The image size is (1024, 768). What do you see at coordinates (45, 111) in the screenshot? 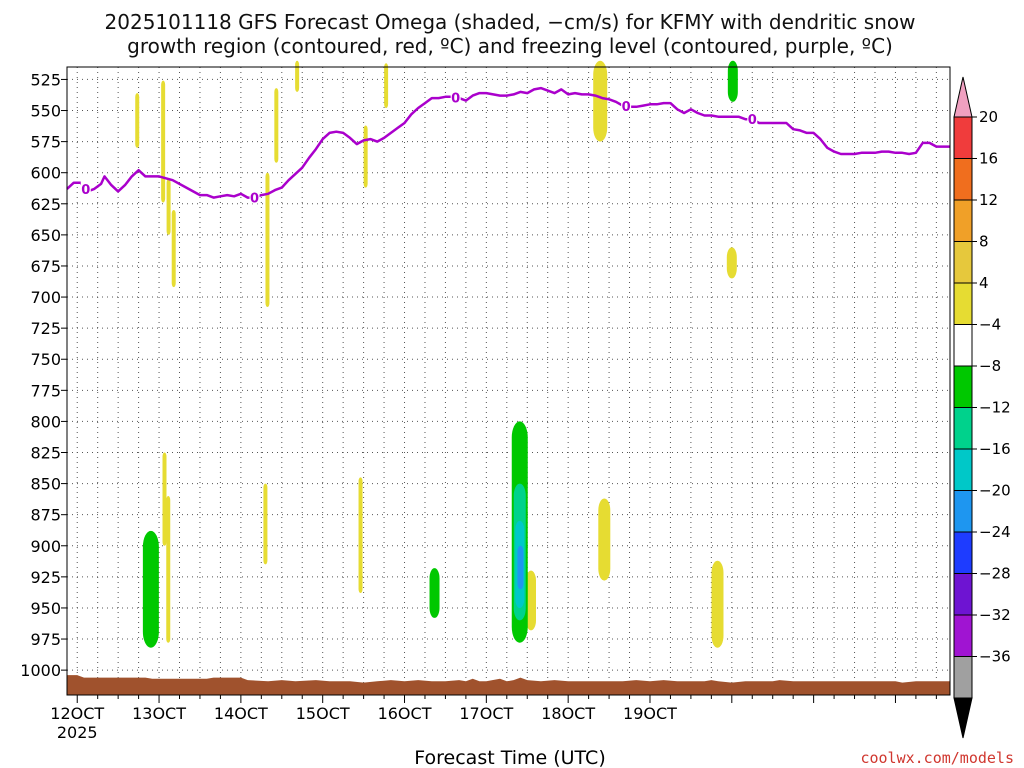
I see `y-tick-label: 550` at bounding box center [45, 111].